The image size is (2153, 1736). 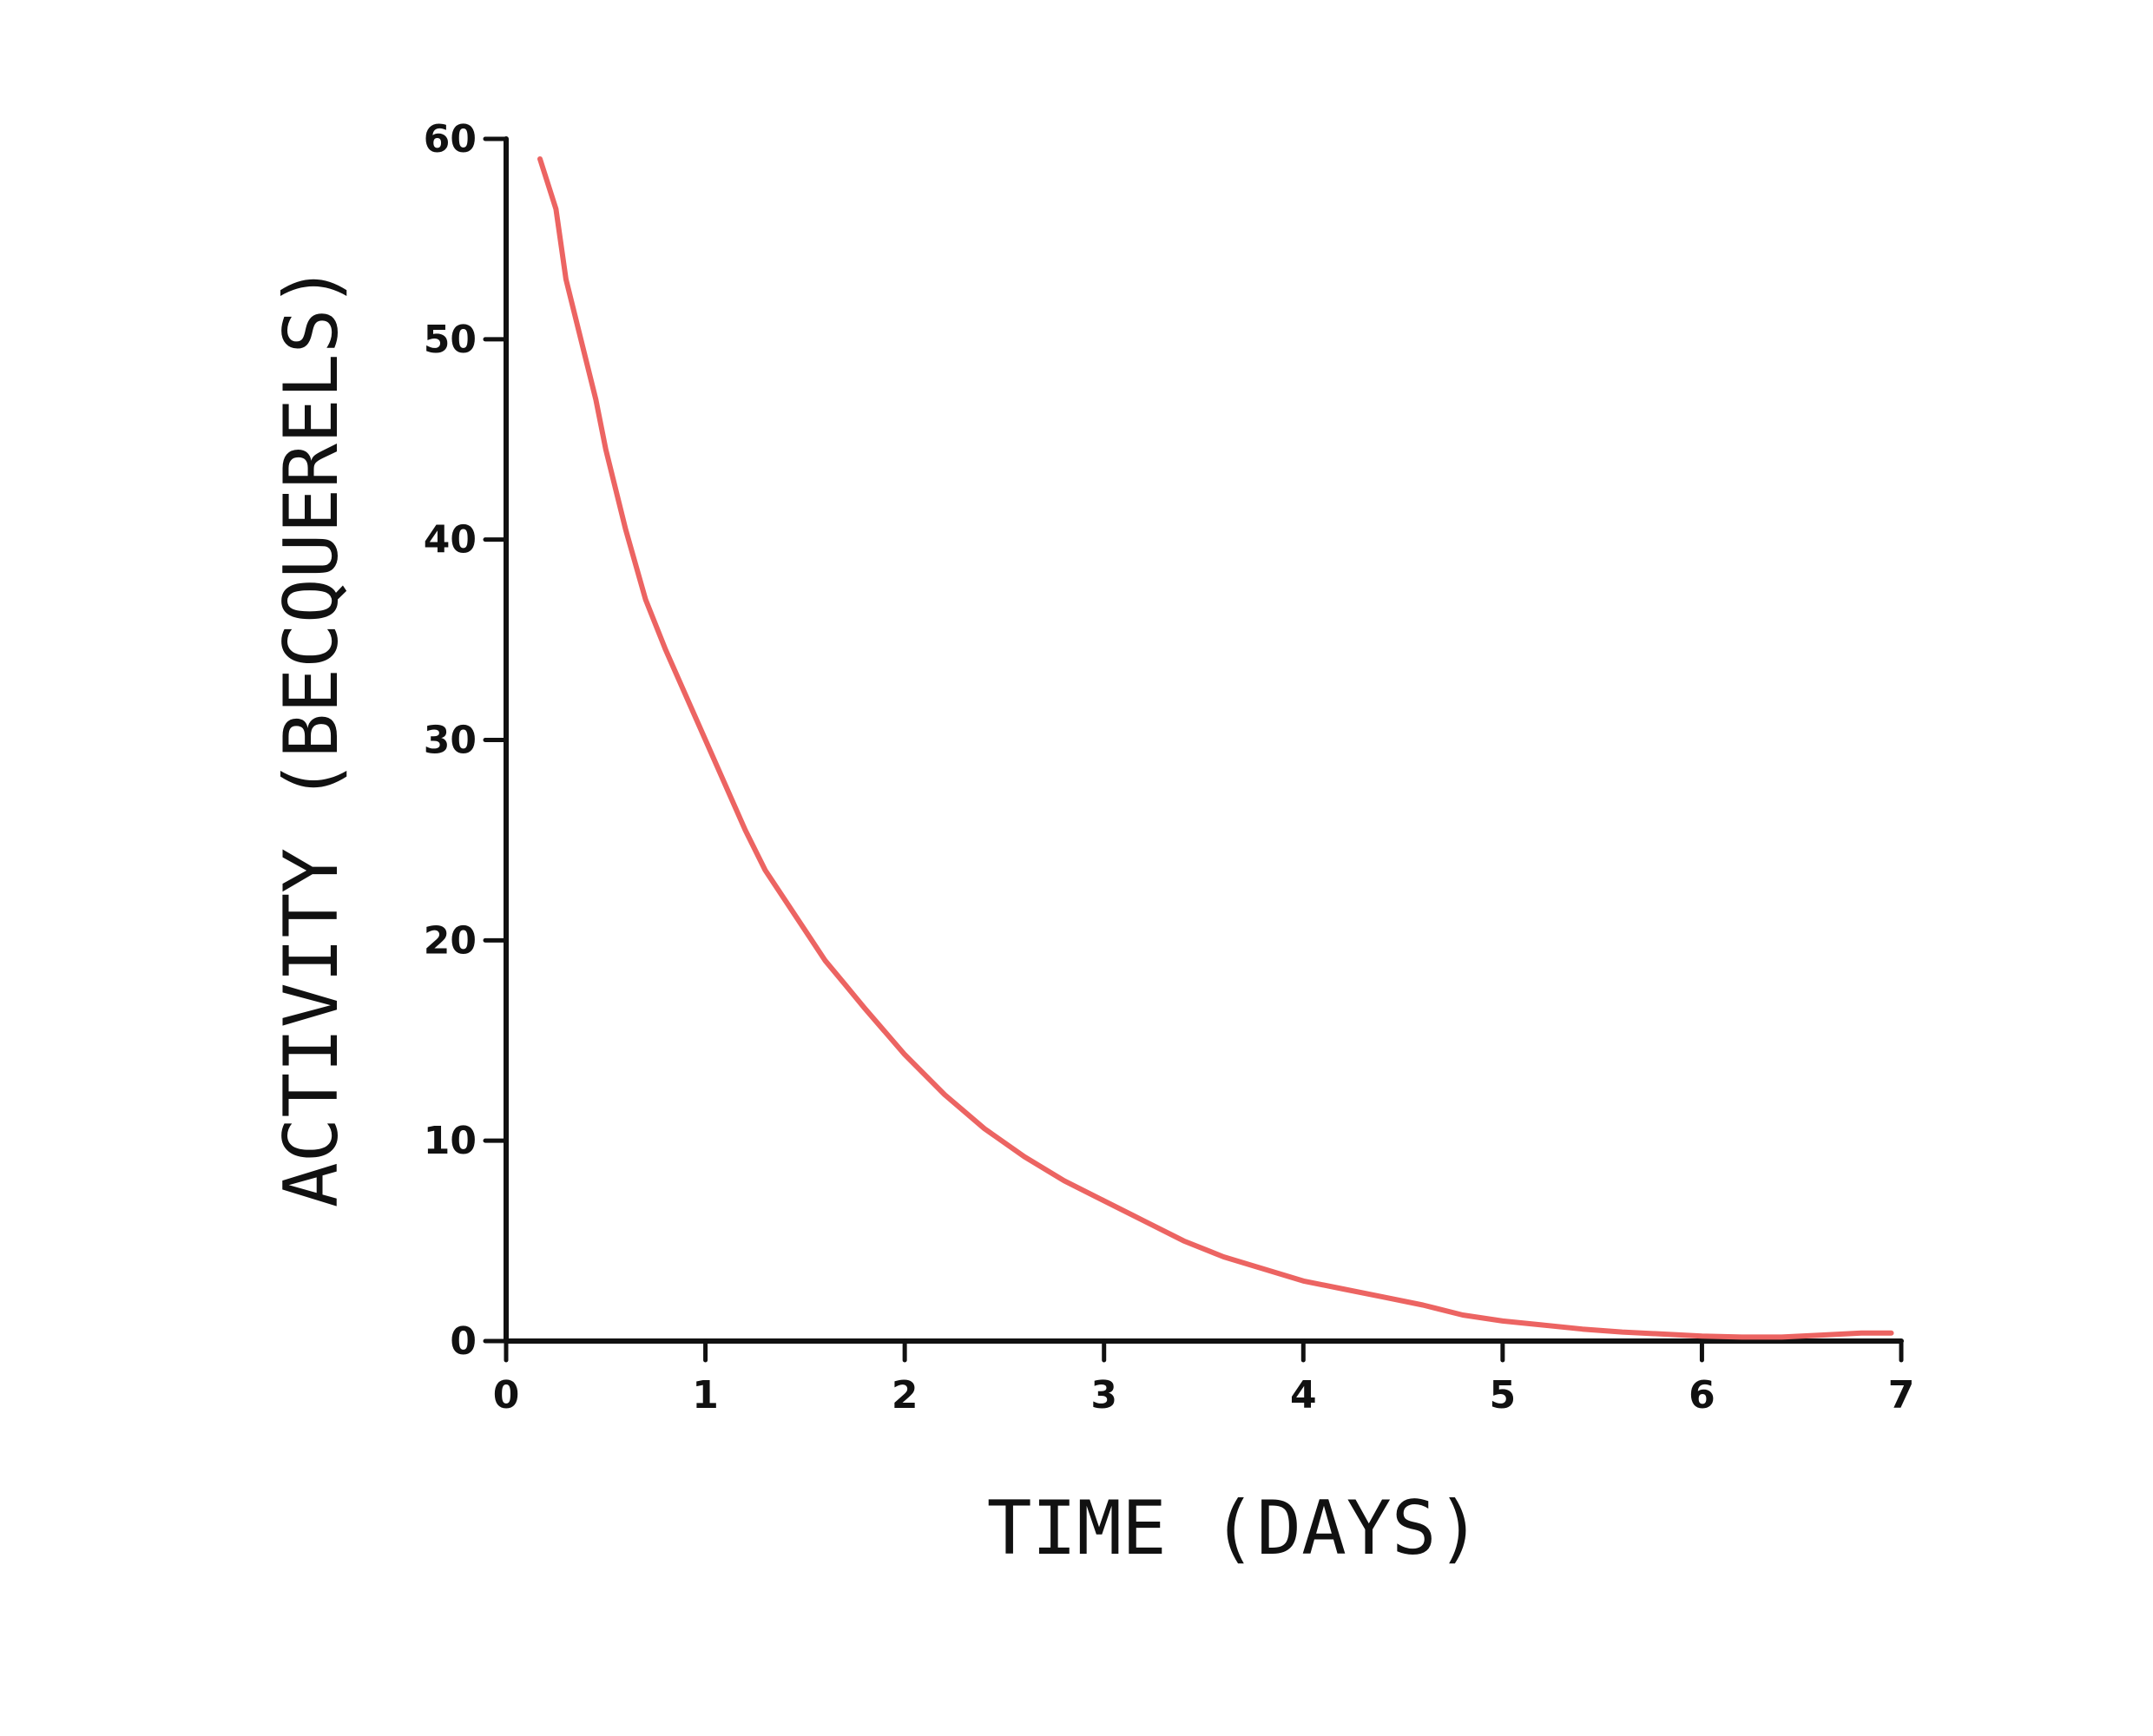 I want to click on y-tick-label: 50, so click(x=450, y=340).